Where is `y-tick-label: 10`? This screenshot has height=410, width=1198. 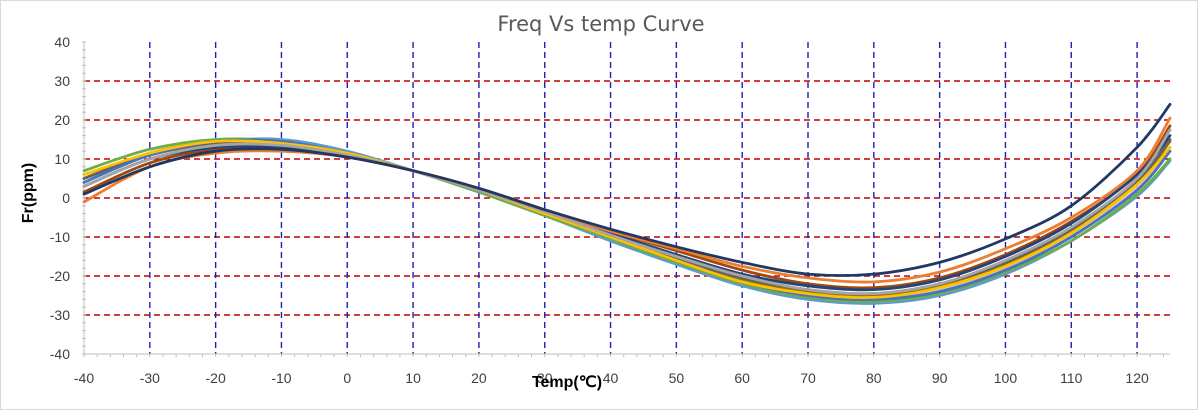 y-tick-label: 10 is located at coordinates (62, 159).